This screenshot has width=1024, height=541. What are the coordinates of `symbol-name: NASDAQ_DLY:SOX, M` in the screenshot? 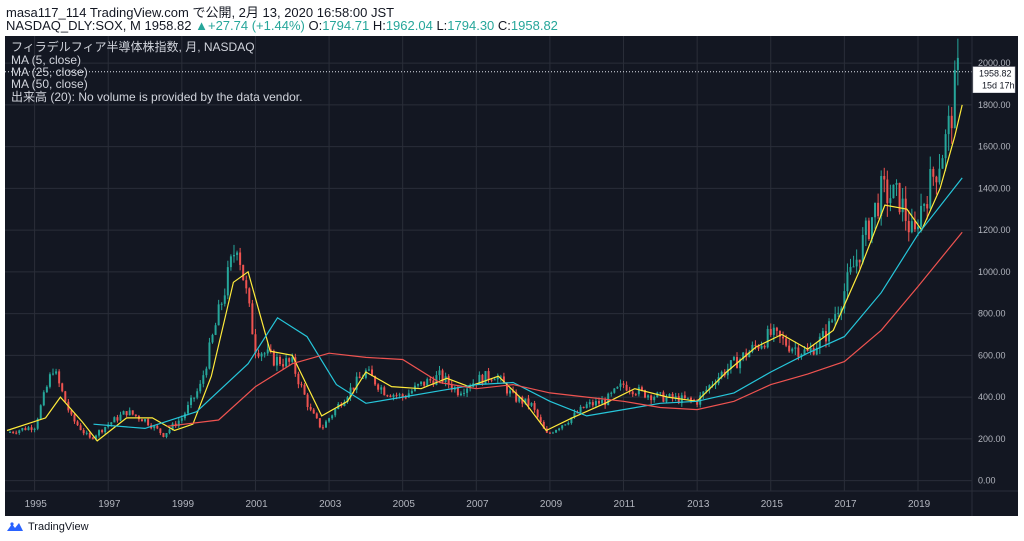 It's located at (73, 25).